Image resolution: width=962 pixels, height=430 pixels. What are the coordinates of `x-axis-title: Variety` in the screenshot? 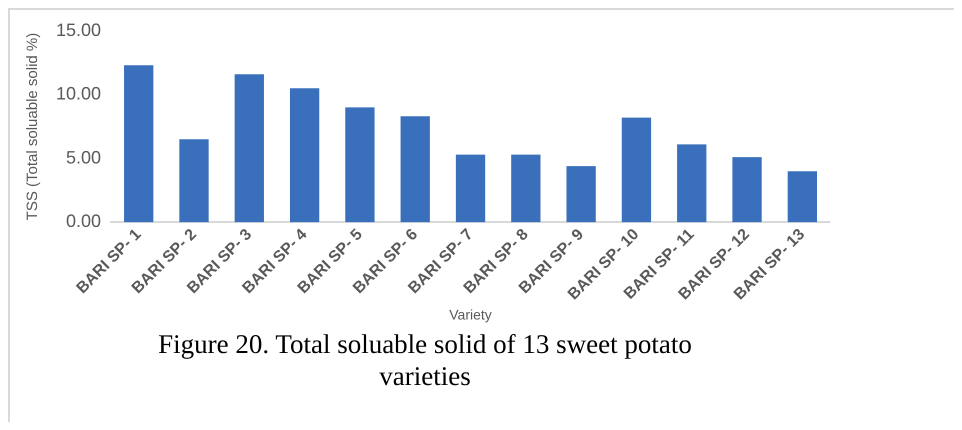 It's located at (470, 314).